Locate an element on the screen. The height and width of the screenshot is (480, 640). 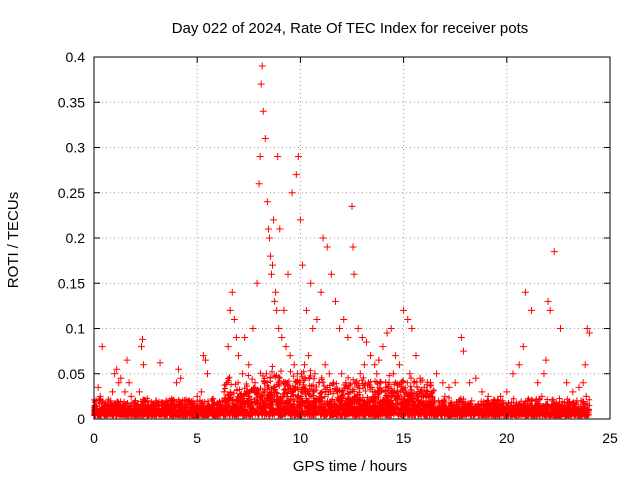
y-tick-label: 0.35 is located at coordinates (71, 102).